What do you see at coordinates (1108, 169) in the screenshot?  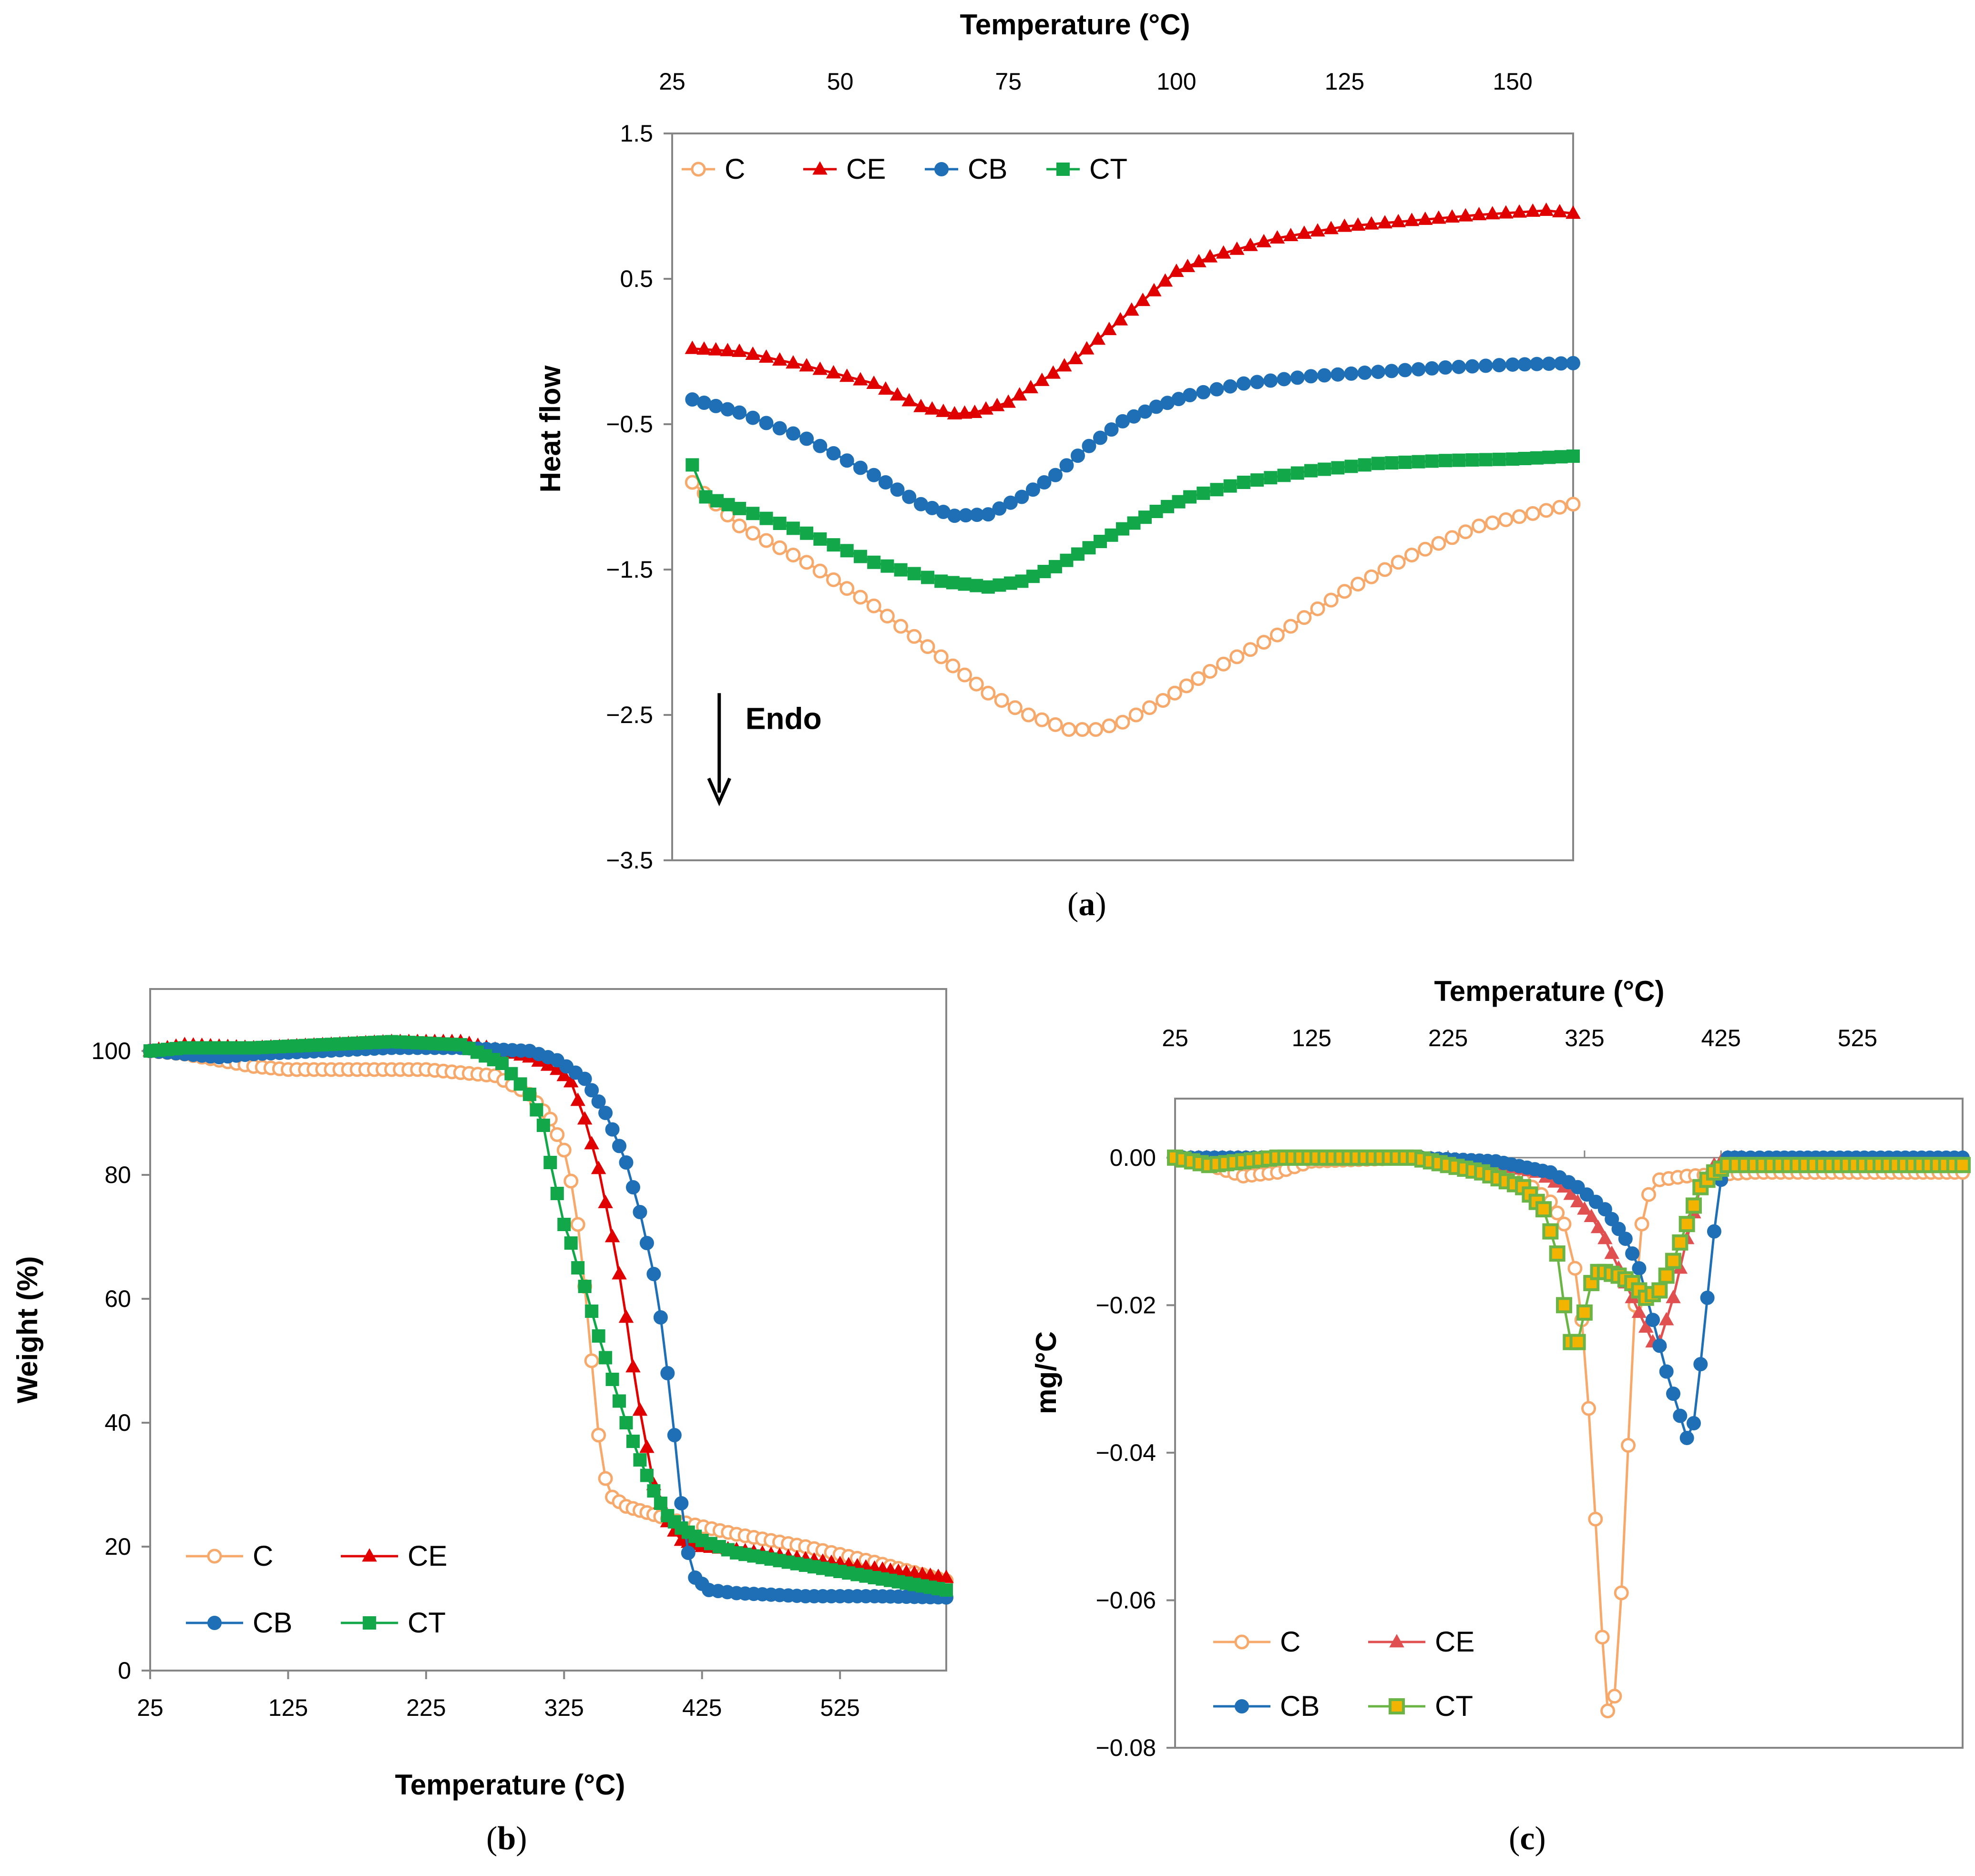 I see `legend-label: CT` at bounding box center [1108, 169].